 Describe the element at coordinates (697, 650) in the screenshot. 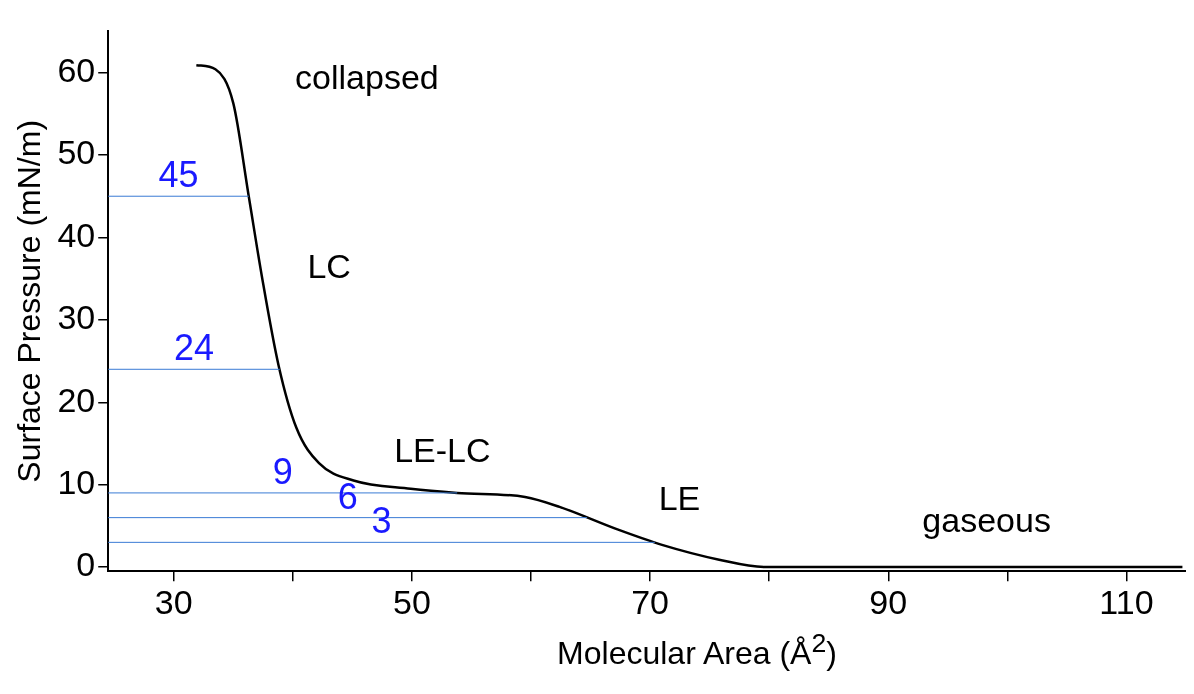

I see `x-axis-title: Molecular Area (Å$^{2}$)` at that location.